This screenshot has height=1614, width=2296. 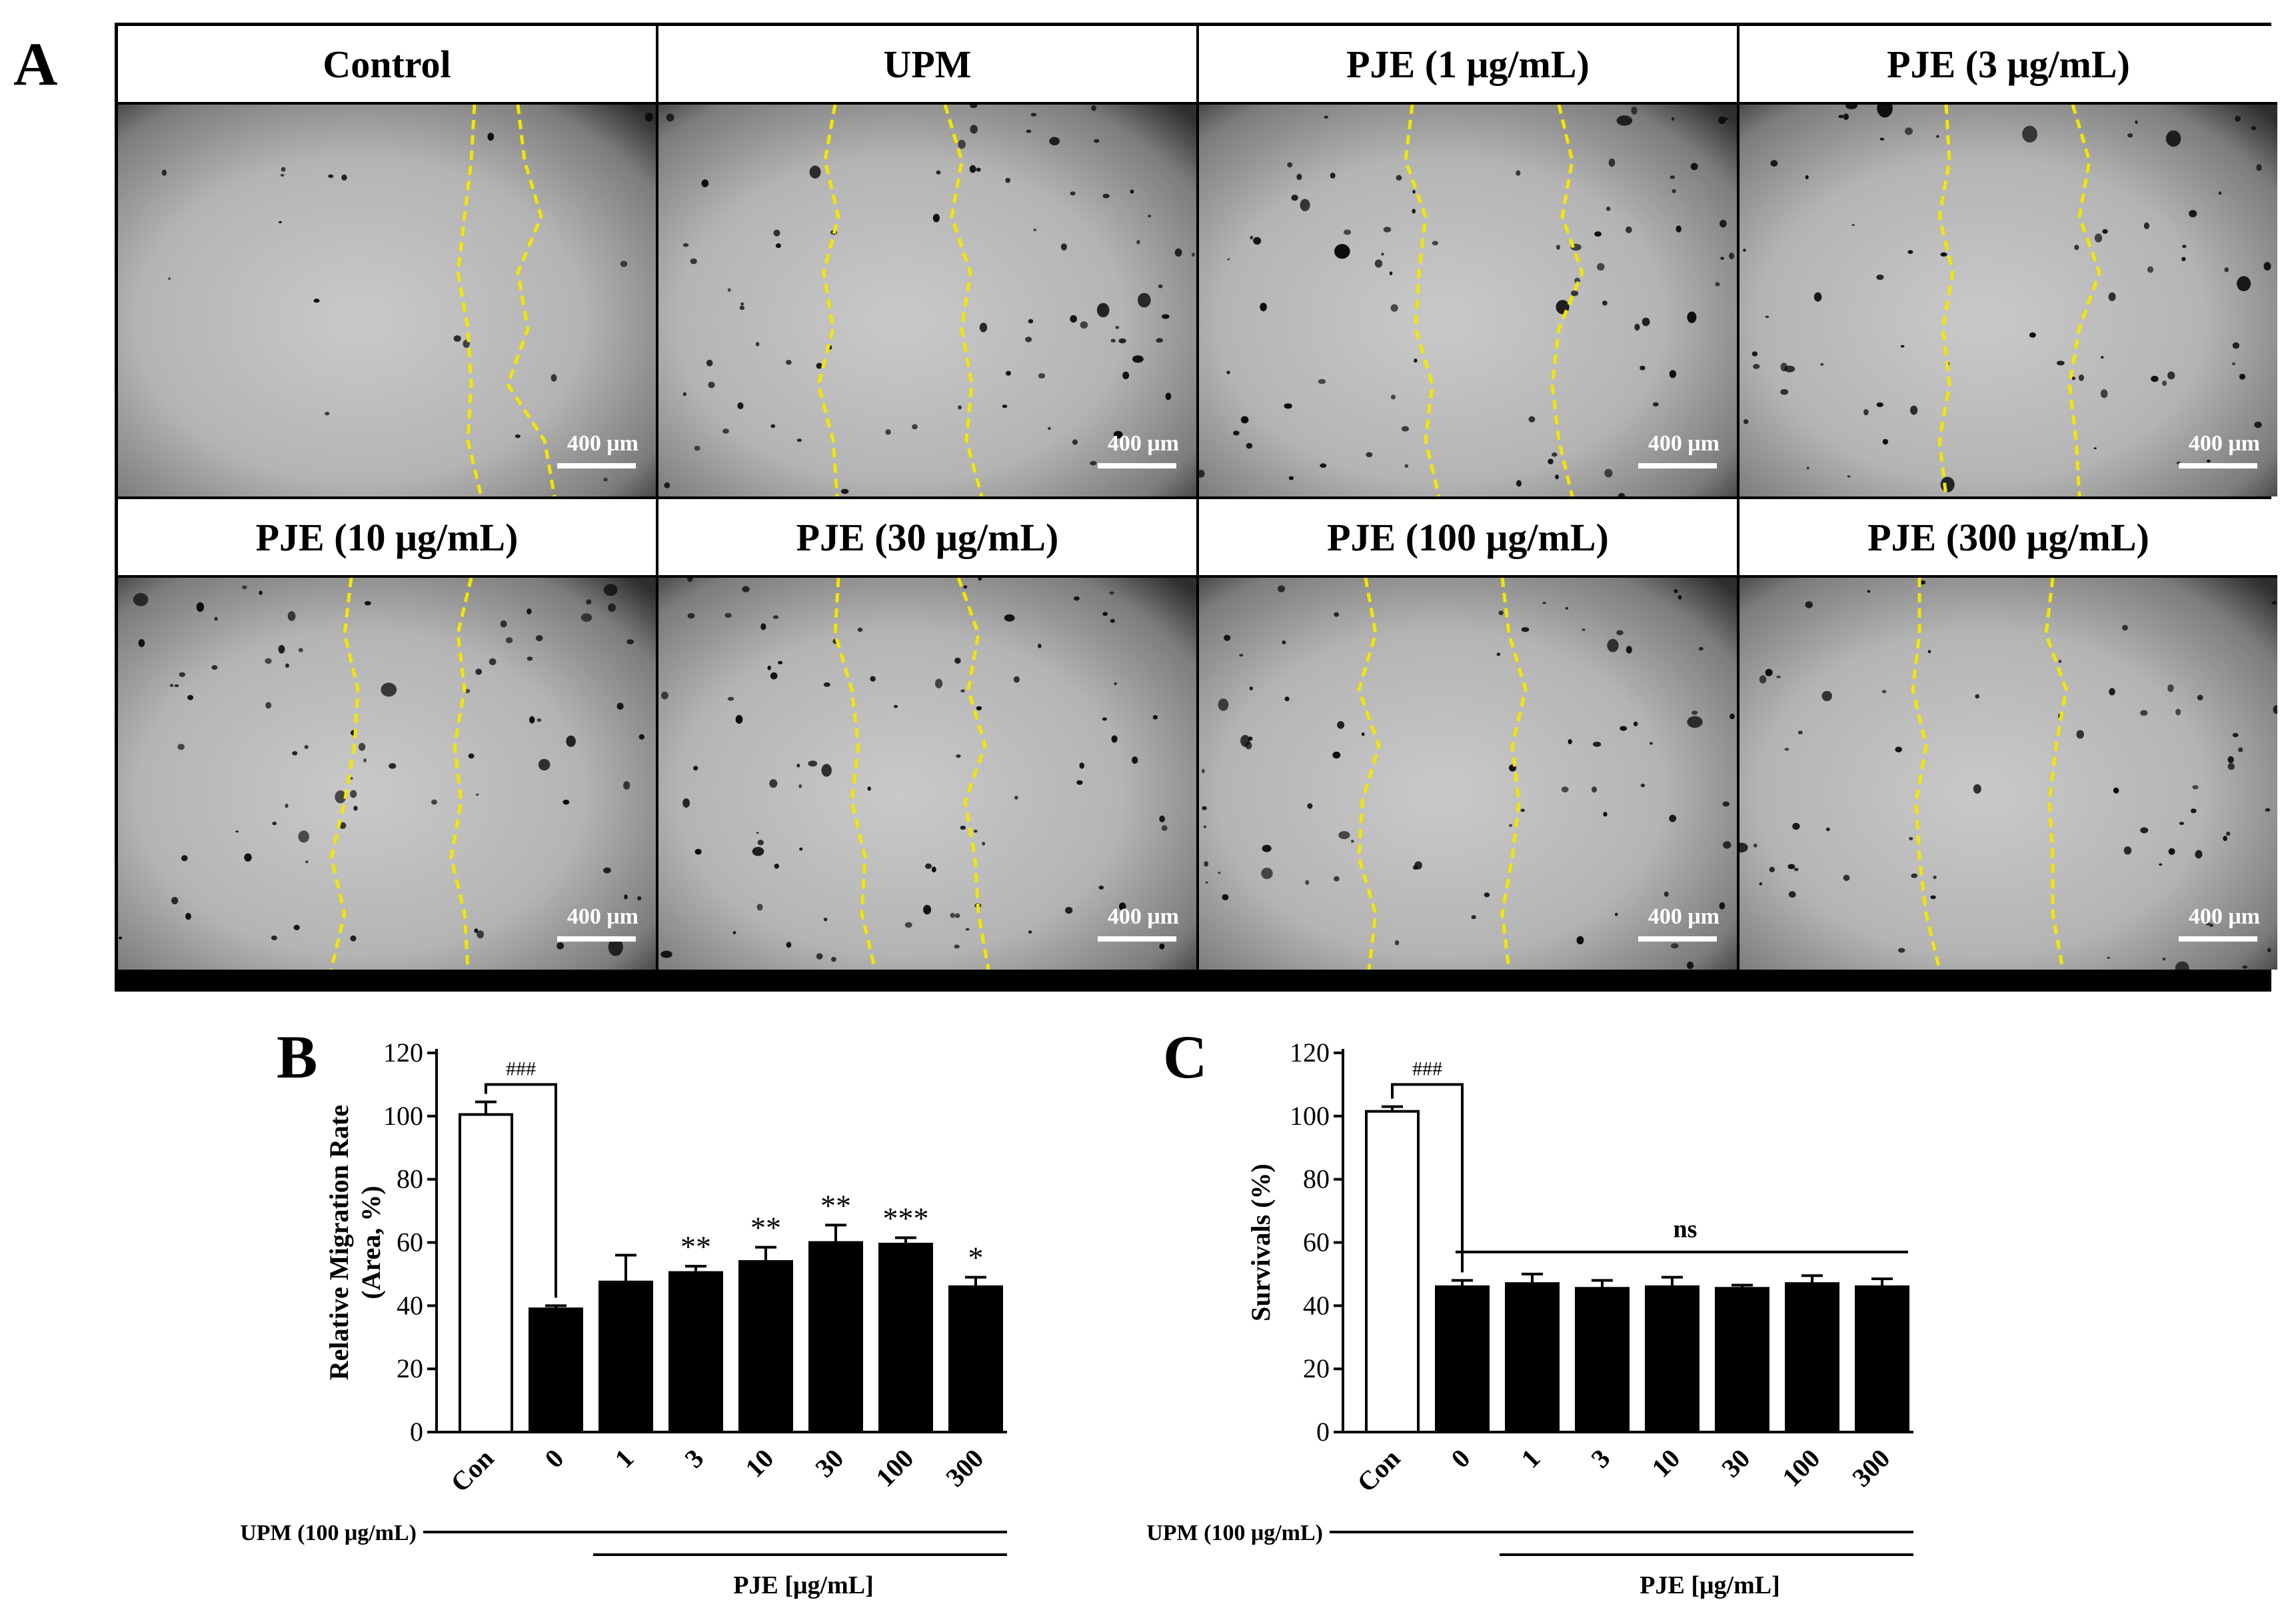 I want to click on significance-label: **, so click(x=765, y=1228).